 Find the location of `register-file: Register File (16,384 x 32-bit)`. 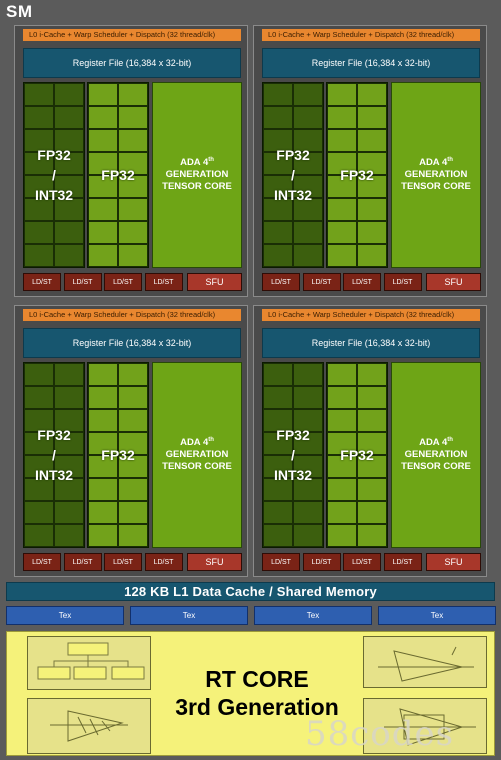

register-file: Register File (16,384 x 32-bit) is located at coordinates (371, 343).